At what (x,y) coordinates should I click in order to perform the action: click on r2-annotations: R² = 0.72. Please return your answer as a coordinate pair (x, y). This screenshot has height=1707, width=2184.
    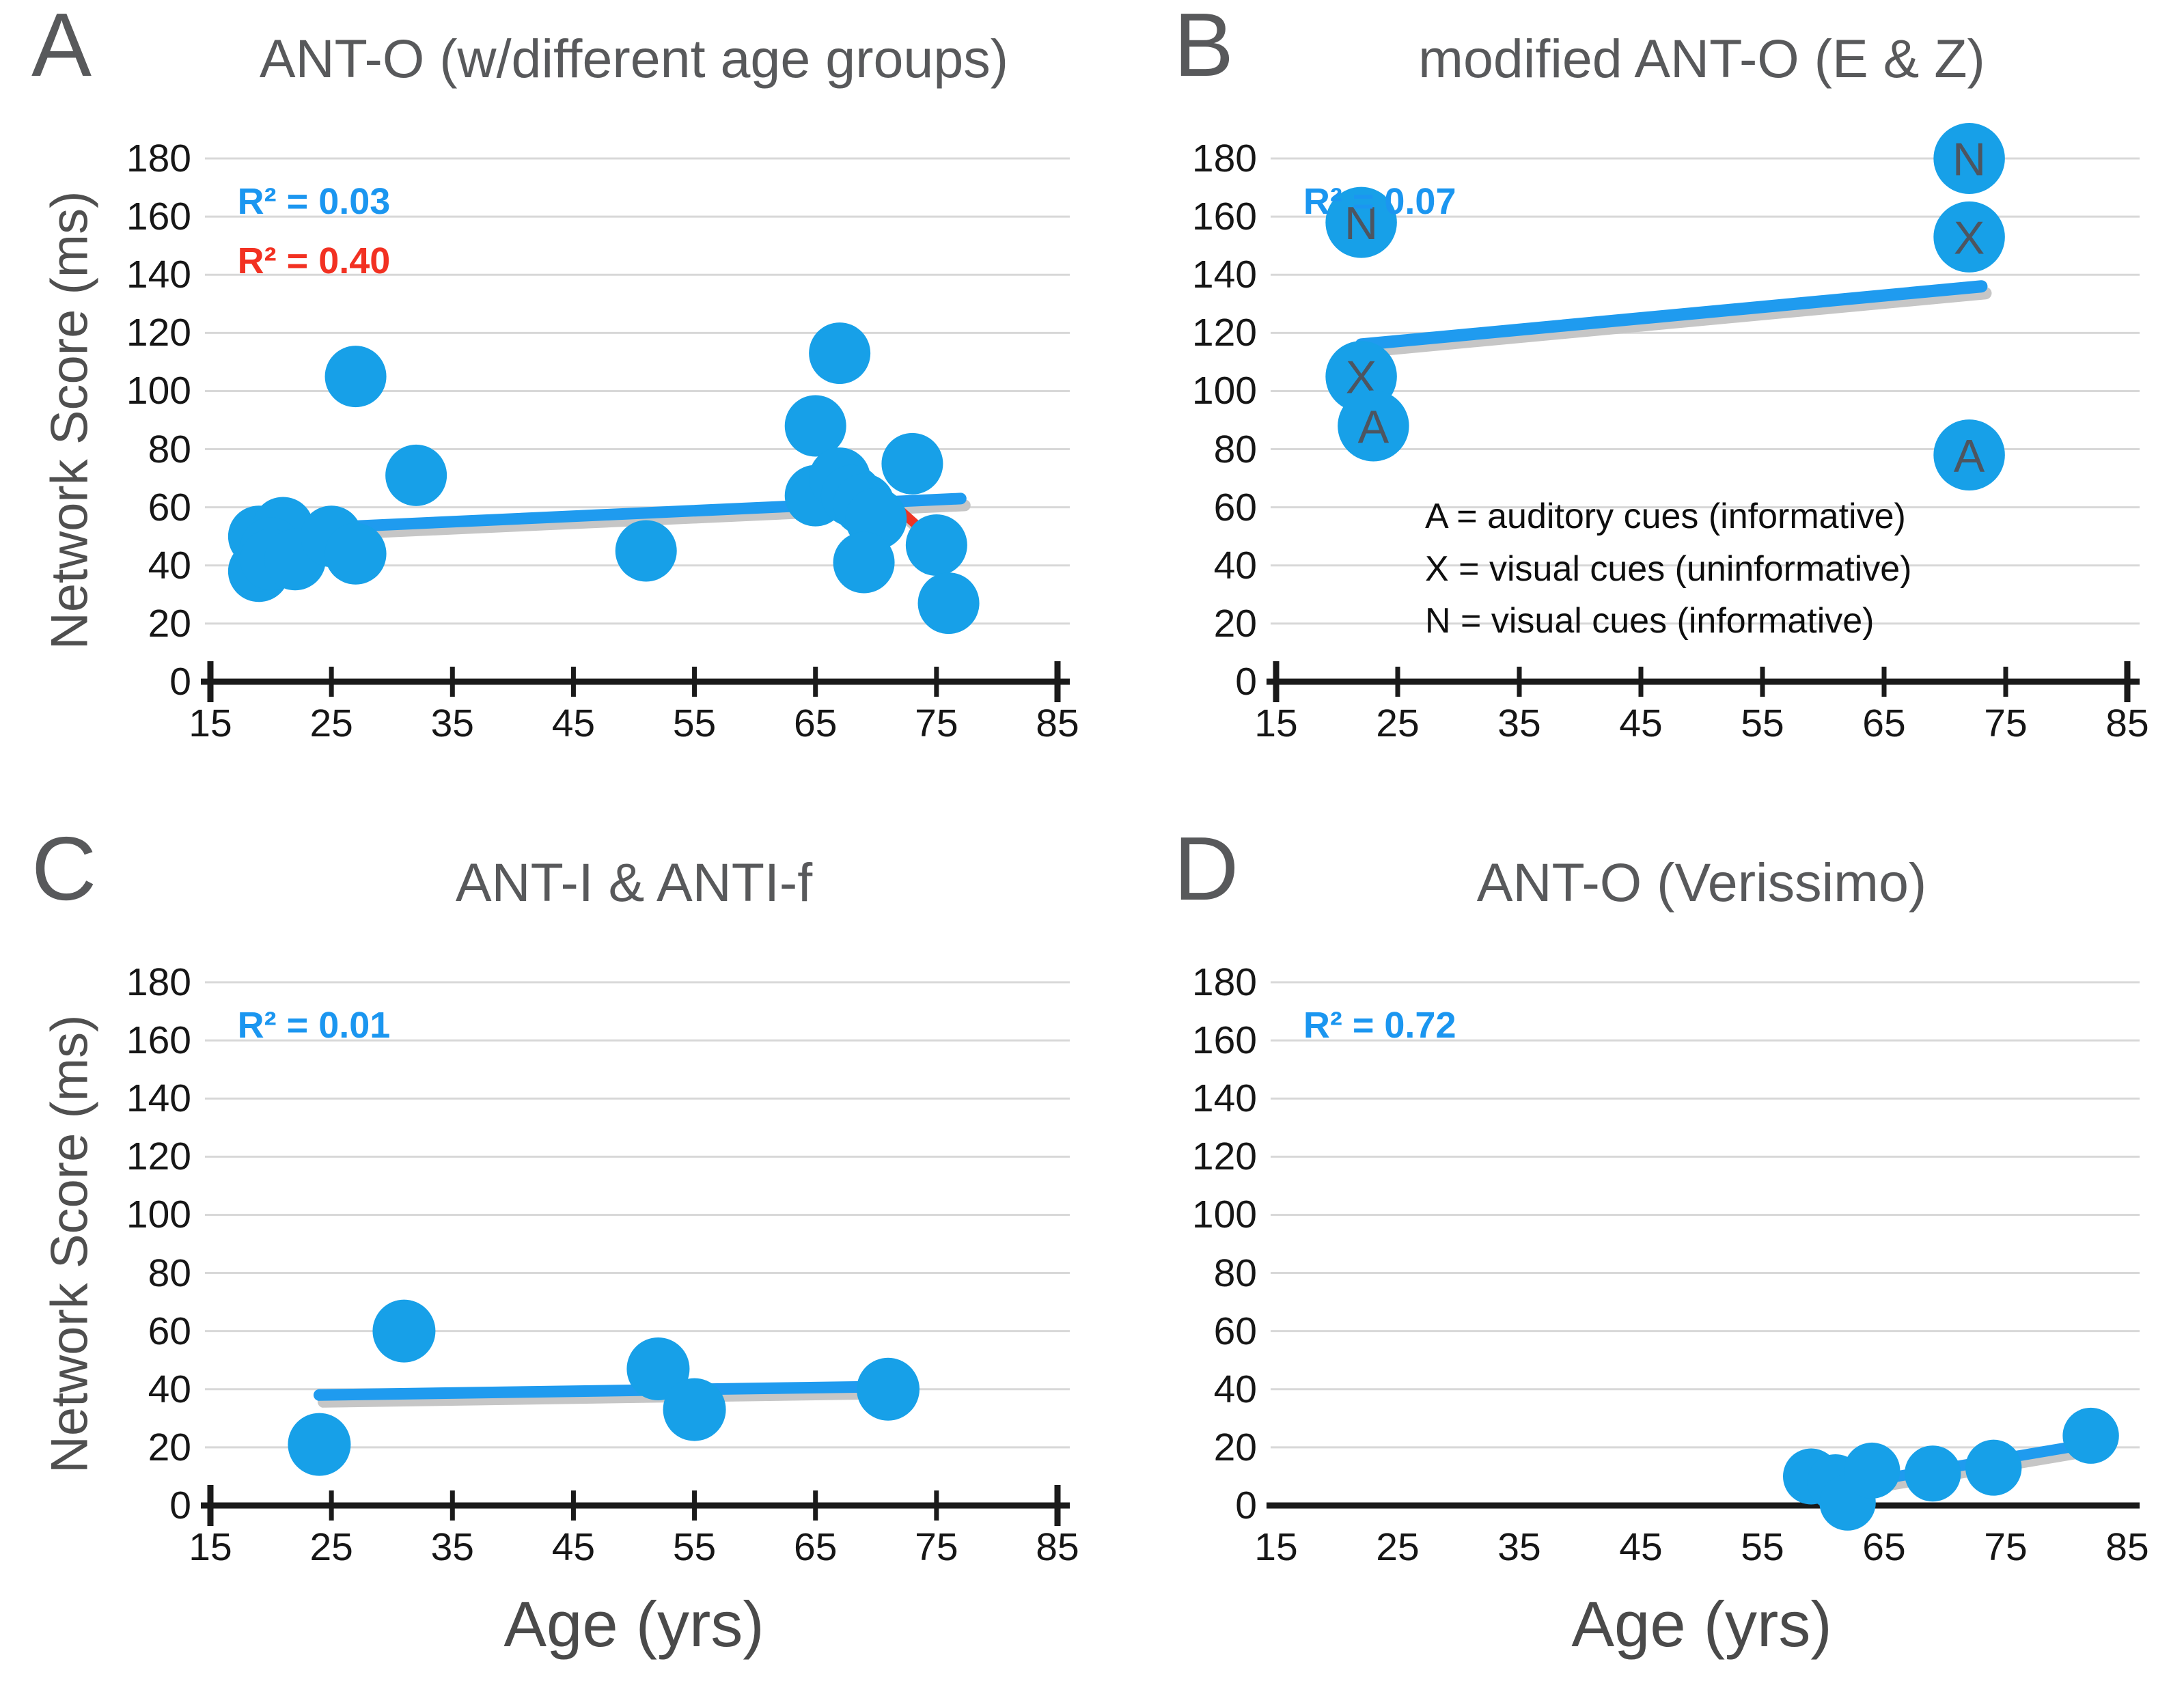
    Looking at the image, I should click on (1379, 1025).